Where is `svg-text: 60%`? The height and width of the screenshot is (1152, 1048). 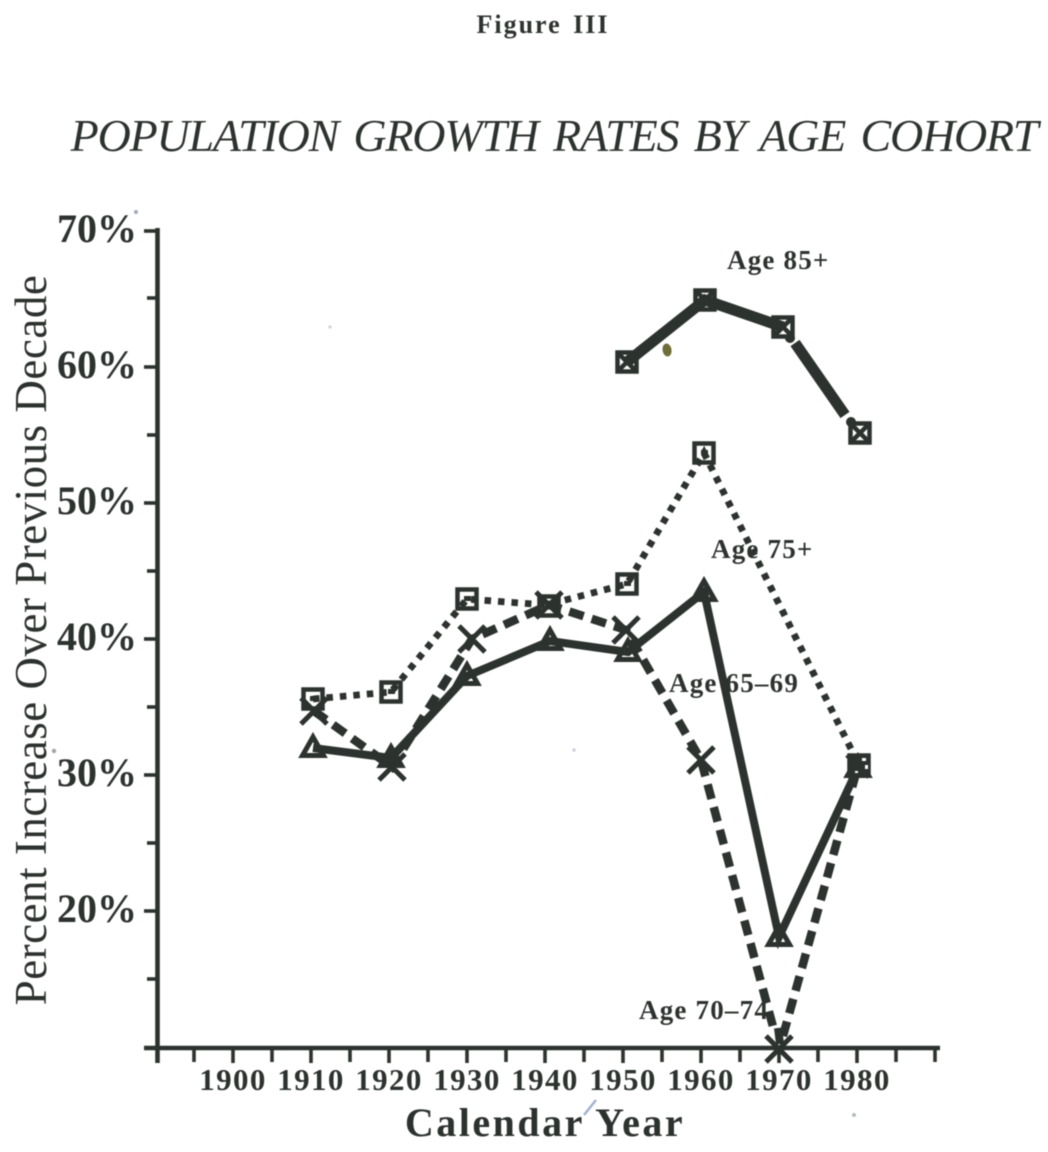
svg-text: 60% is located at coordinates (97, 364).